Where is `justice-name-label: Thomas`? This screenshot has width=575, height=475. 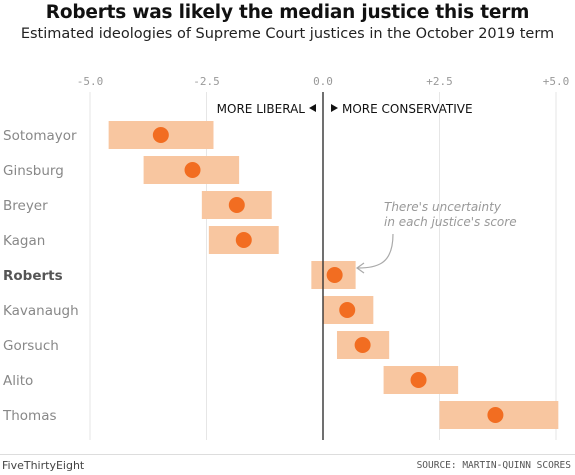 justice-name-label: Thomas is located at coordinates (29, 416).